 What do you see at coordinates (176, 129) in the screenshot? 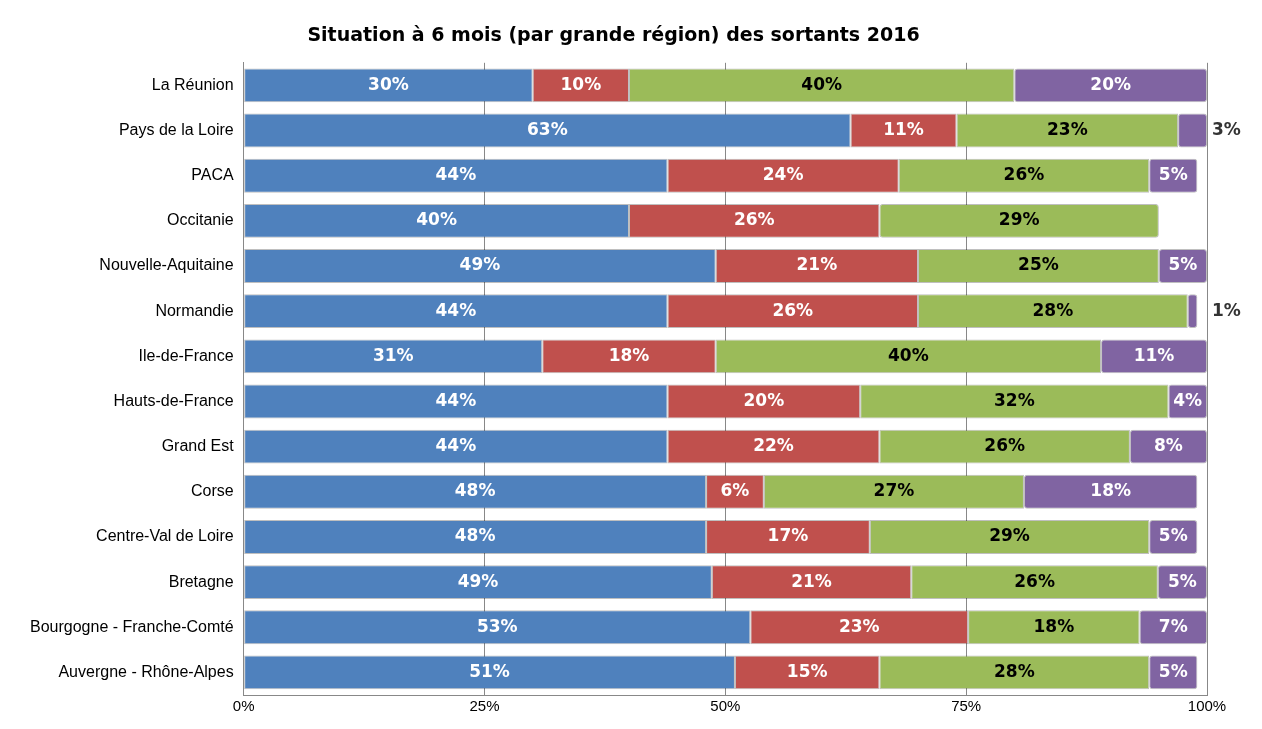
I see `y-tick-label: Pays de la Loire` at bounding box center [176, 129].